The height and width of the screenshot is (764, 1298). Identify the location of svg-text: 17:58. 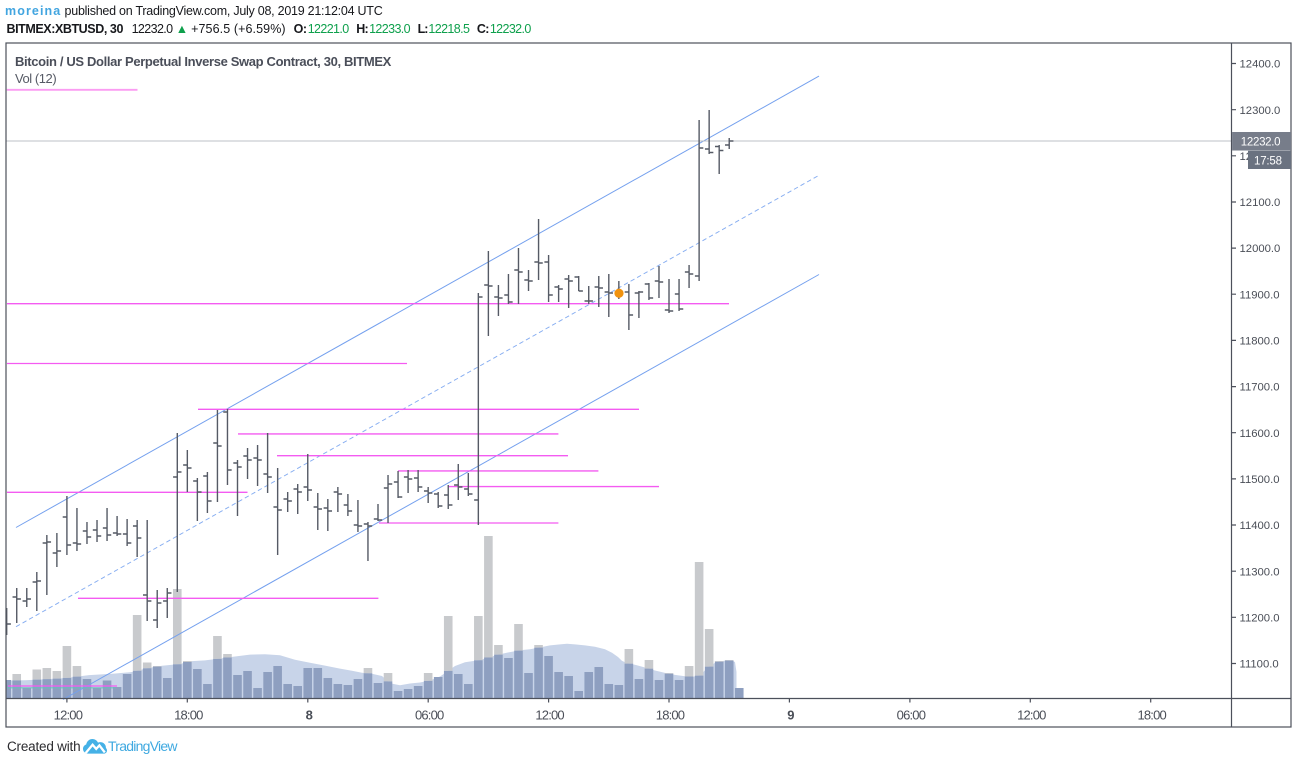
(1268, 161).